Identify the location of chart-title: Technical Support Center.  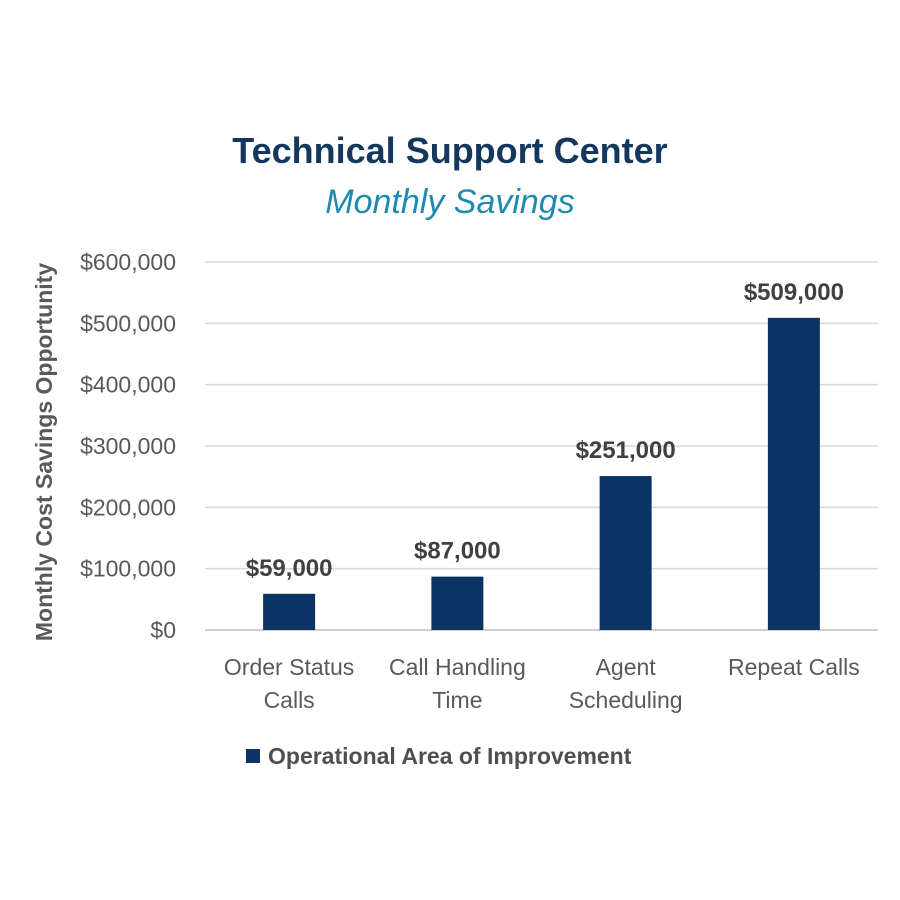
(450, 150).